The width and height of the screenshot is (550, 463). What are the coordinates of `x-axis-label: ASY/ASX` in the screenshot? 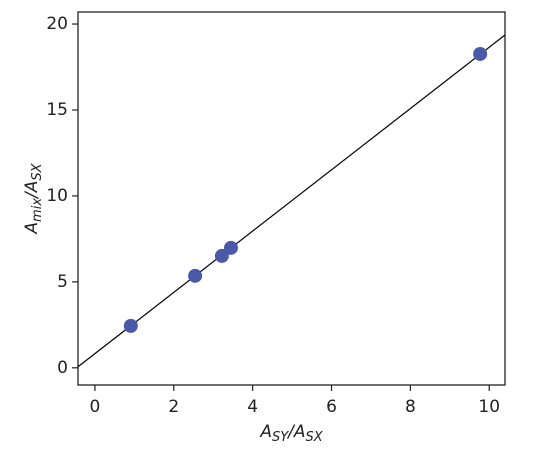 It's located at (291, 433).